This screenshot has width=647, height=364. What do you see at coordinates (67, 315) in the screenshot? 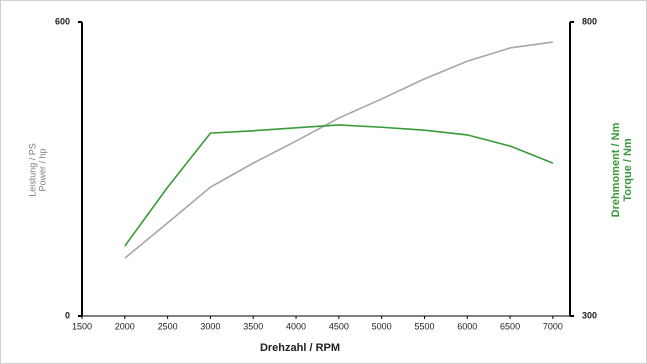
I see `y-tick-label: 0` at bounding box center [67, 315].